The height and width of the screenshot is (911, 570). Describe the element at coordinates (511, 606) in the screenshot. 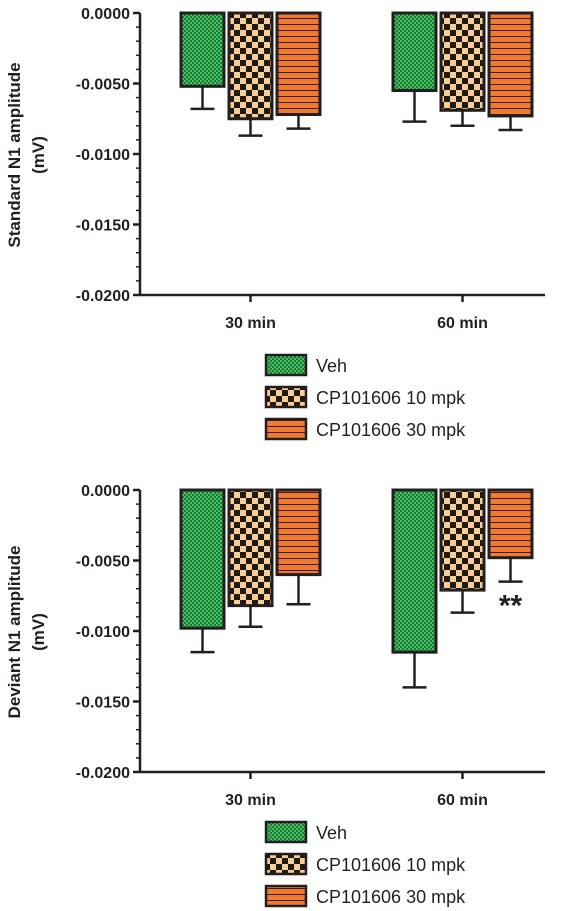

I see `significance-marker: **` at that location.